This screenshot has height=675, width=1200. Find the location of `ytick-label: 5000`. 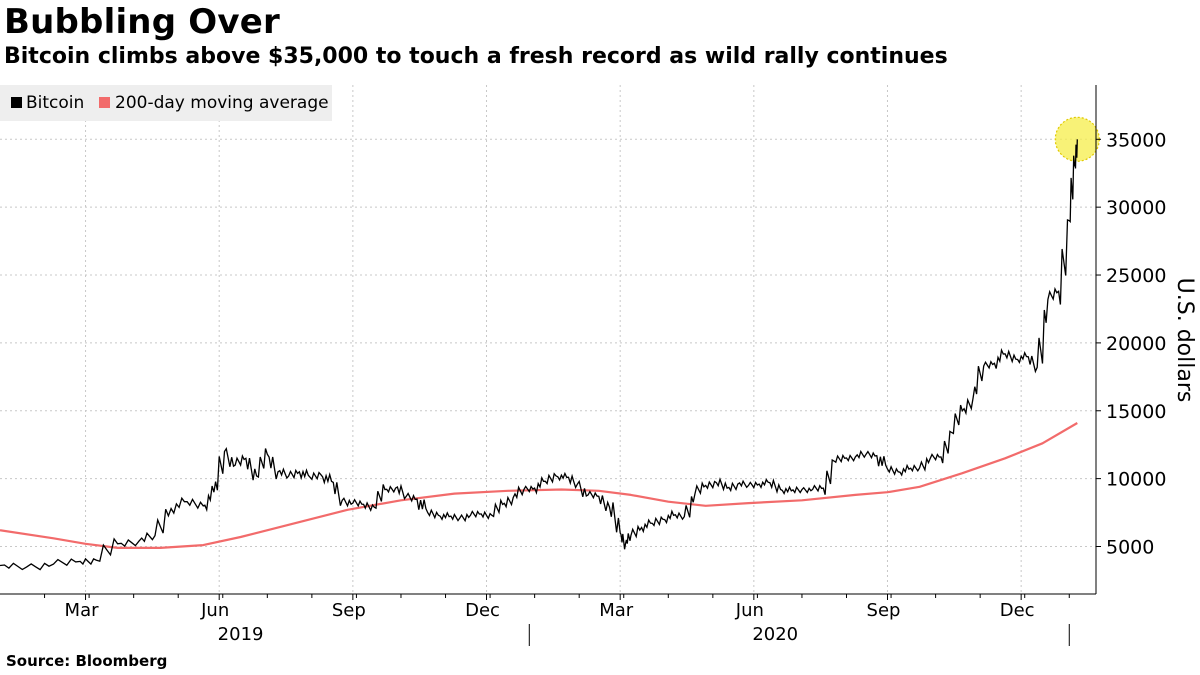

ytick-label: 5000 is located at coordinates (1130, 547).